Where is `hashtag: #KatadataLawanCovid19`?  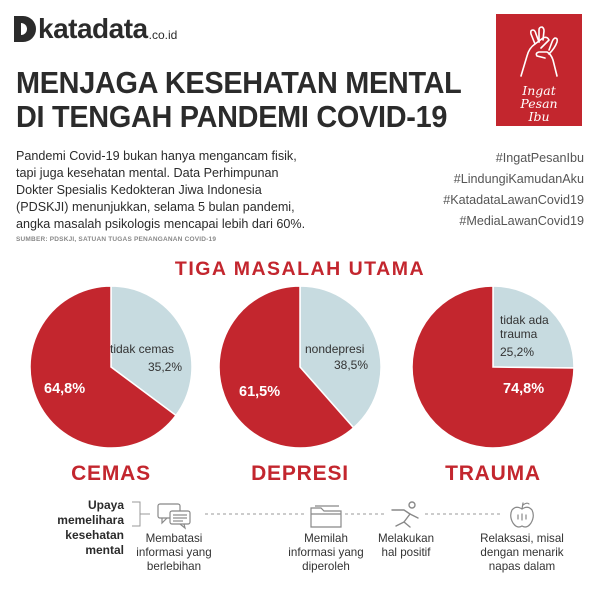 hashtag: #KatadataLawanCovid19 is located at coordinates (513, 200).